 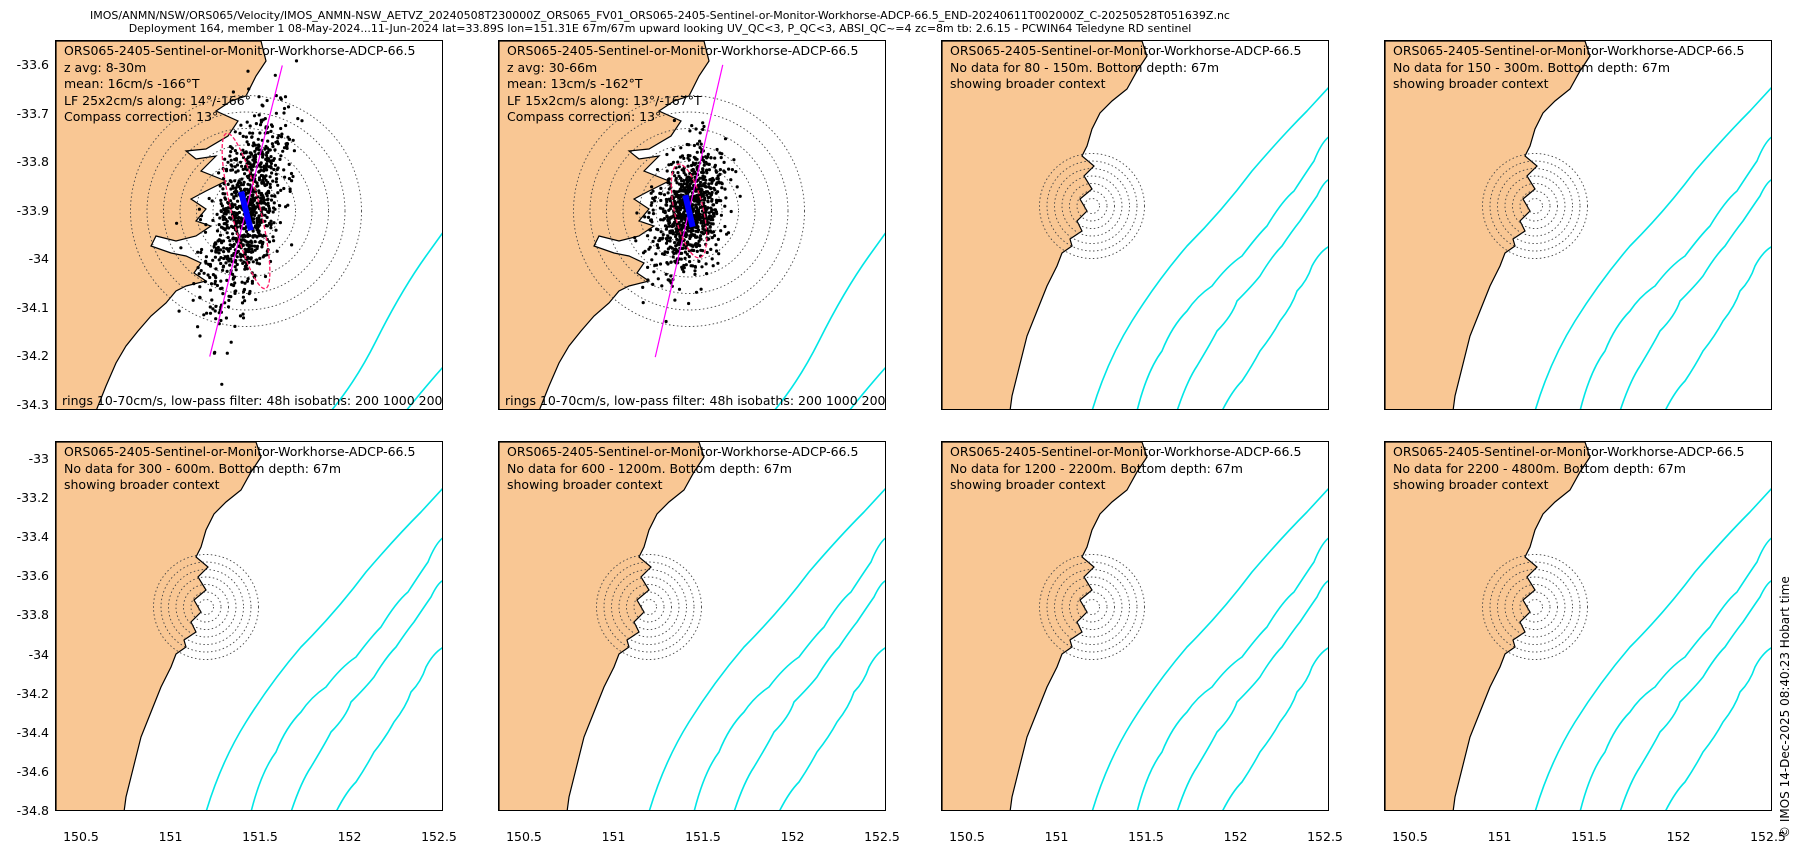 I want to click on y-tick-label: -33, so click(x=38, y=458).